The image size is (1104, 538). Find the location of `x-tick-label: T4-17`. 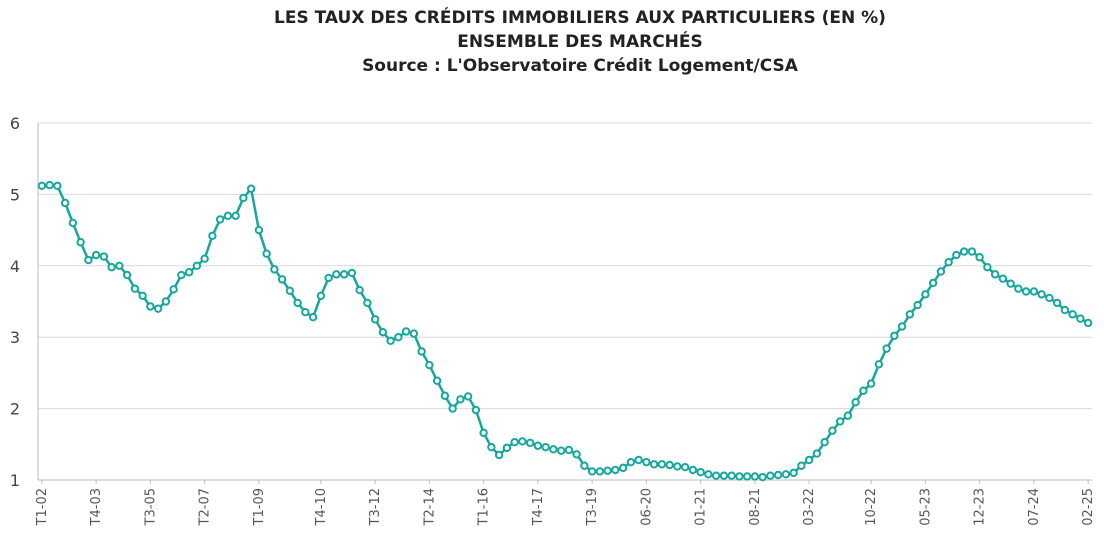

x-tick-label: T4-17 is located at coordinates (538, 507).